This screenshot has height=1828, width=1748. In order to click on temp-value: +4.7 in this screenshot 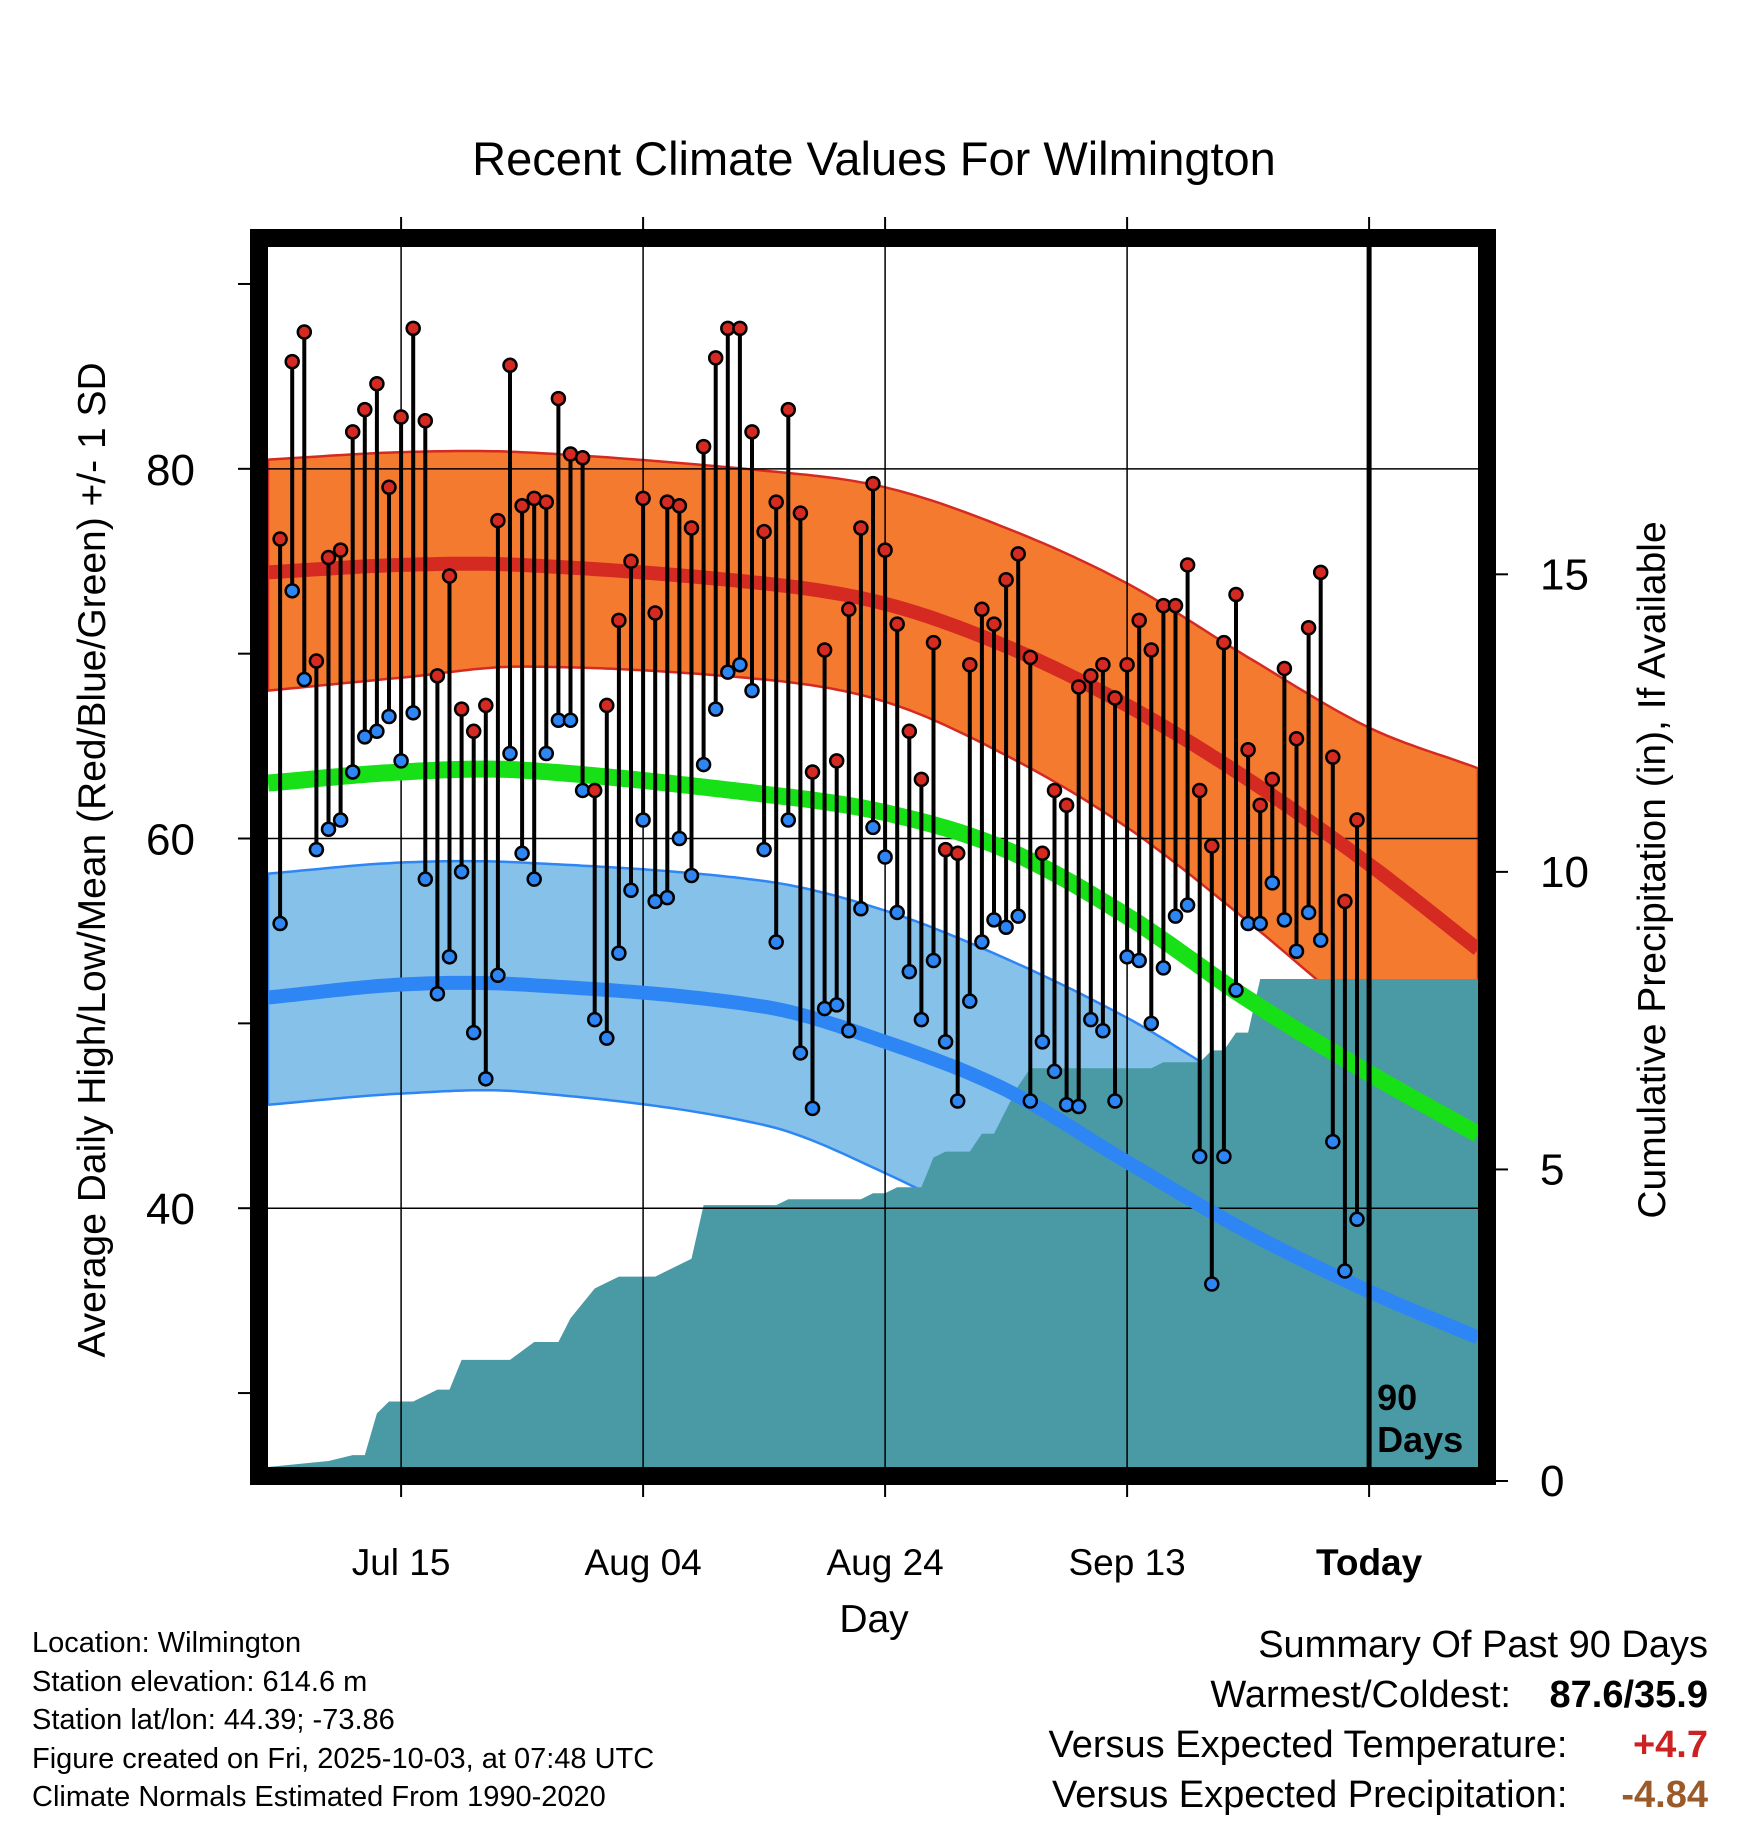, I will do `click(1670, 1745)`.